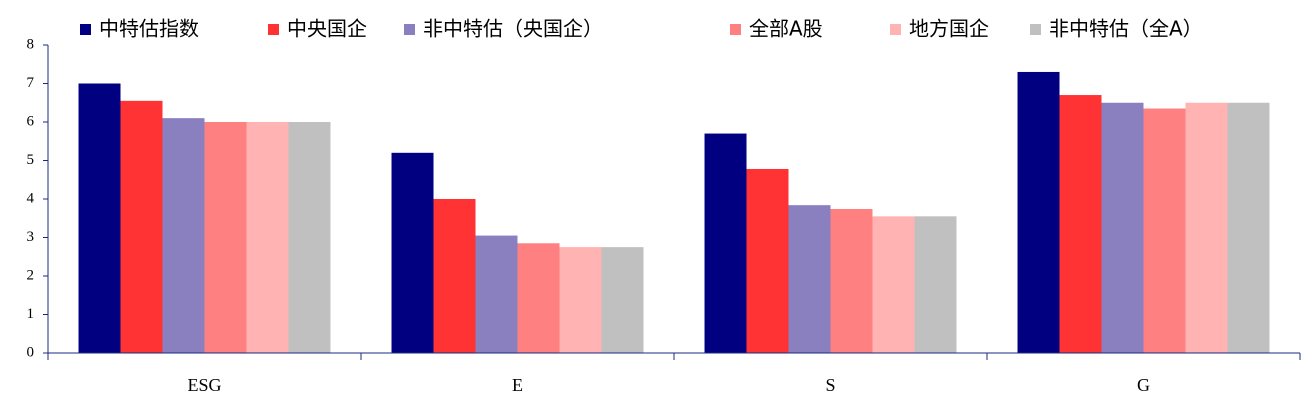 This screenshot has height=405, width=1314. What do you see at coordinates (31, 83) in the screenshot?
I see `y-tick-label: 7` at bounding box center [31, 83].